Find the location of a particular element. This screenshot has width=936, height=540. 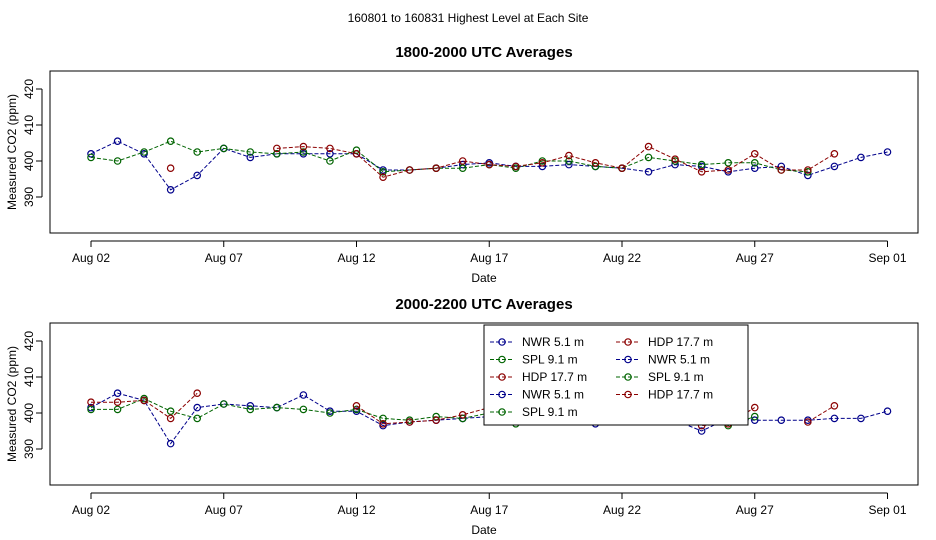

plot-area is located at coordinates (489, 165).